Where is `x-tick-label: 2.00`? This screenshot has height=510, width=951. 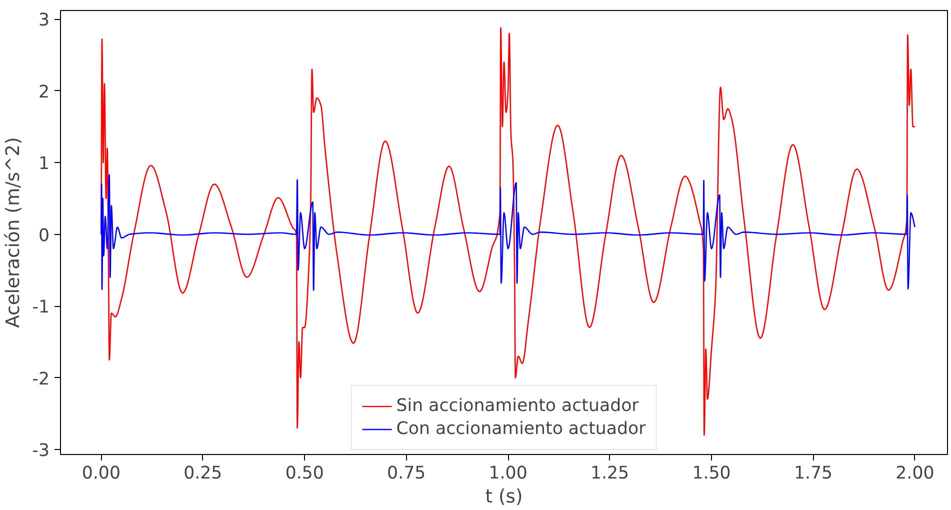 x-tick-label: 2.00 is located at coordinates (915, 474).